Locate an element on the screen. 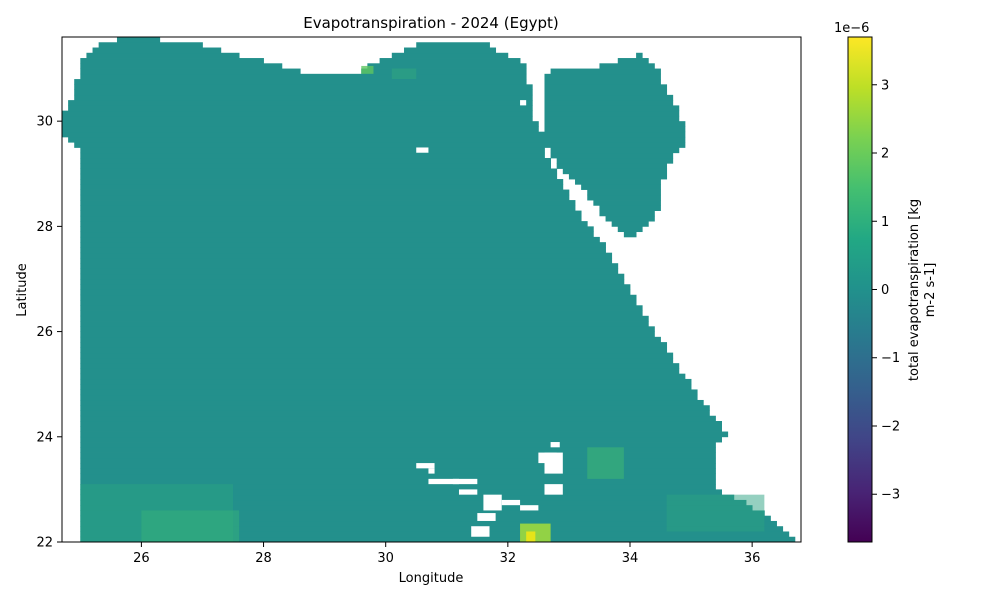 The height and width of the screenshot is (600, 1000). colorbar is located at coordinates (860, 289).